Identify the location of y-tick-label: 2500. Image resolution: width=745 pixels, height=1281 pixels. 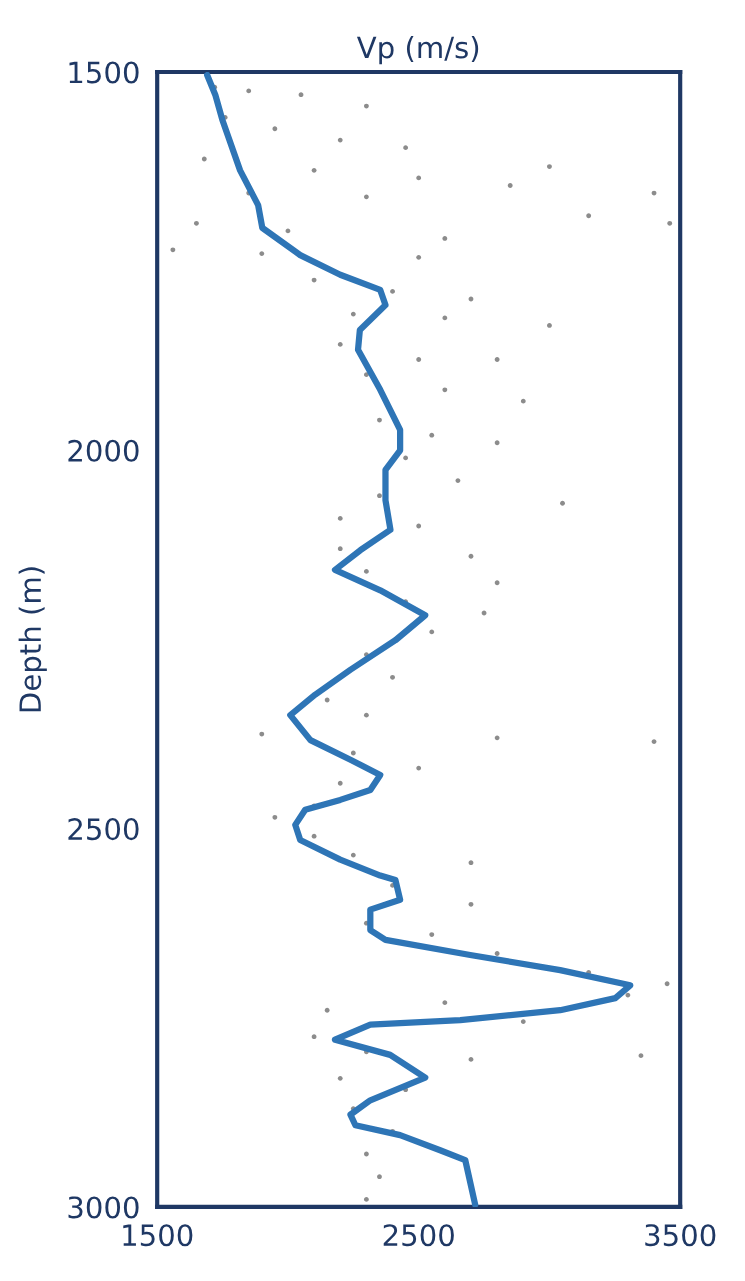
(103, 829).